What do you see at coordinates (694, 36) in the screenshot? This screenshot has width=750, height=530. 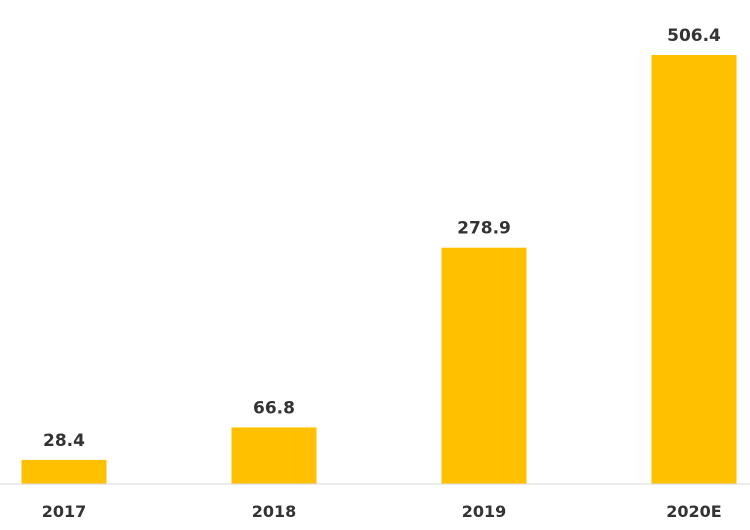 I see `value-label-2020E: 506.4` at bounding box center [694, 36].